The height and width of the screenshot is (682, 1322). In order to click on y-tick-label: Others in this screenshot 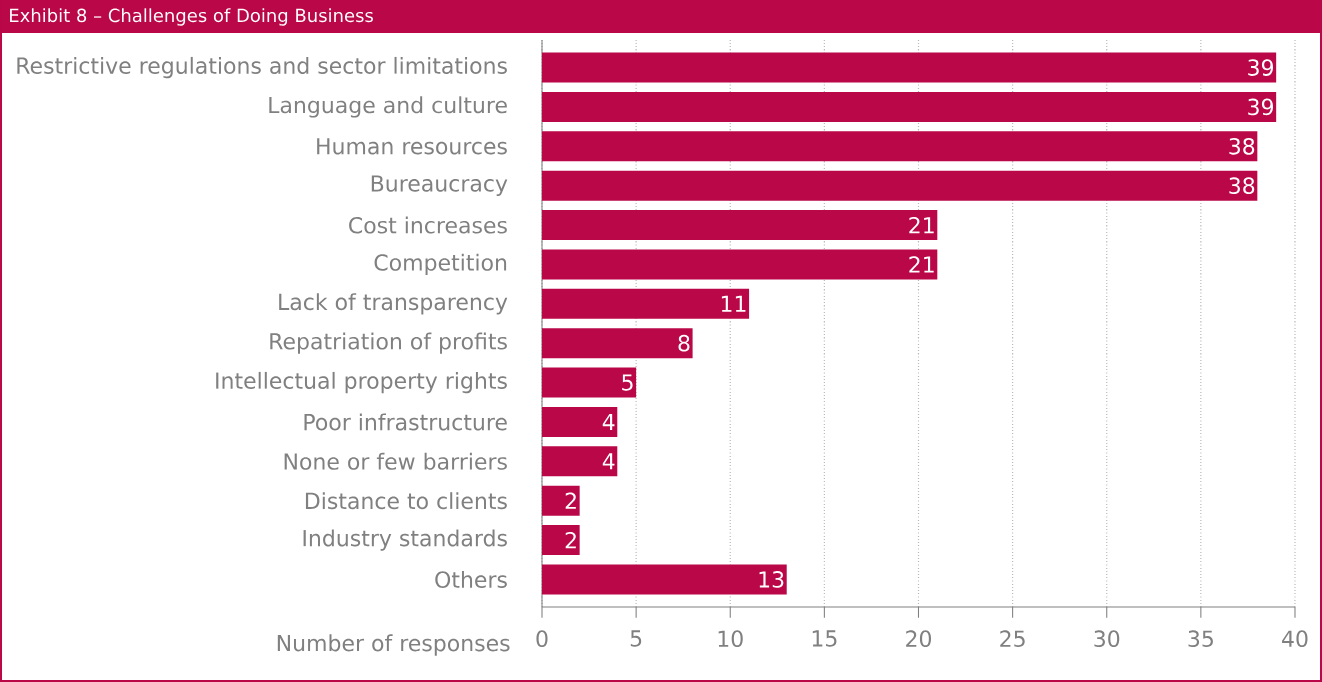, I will do `click(471, 579)`.